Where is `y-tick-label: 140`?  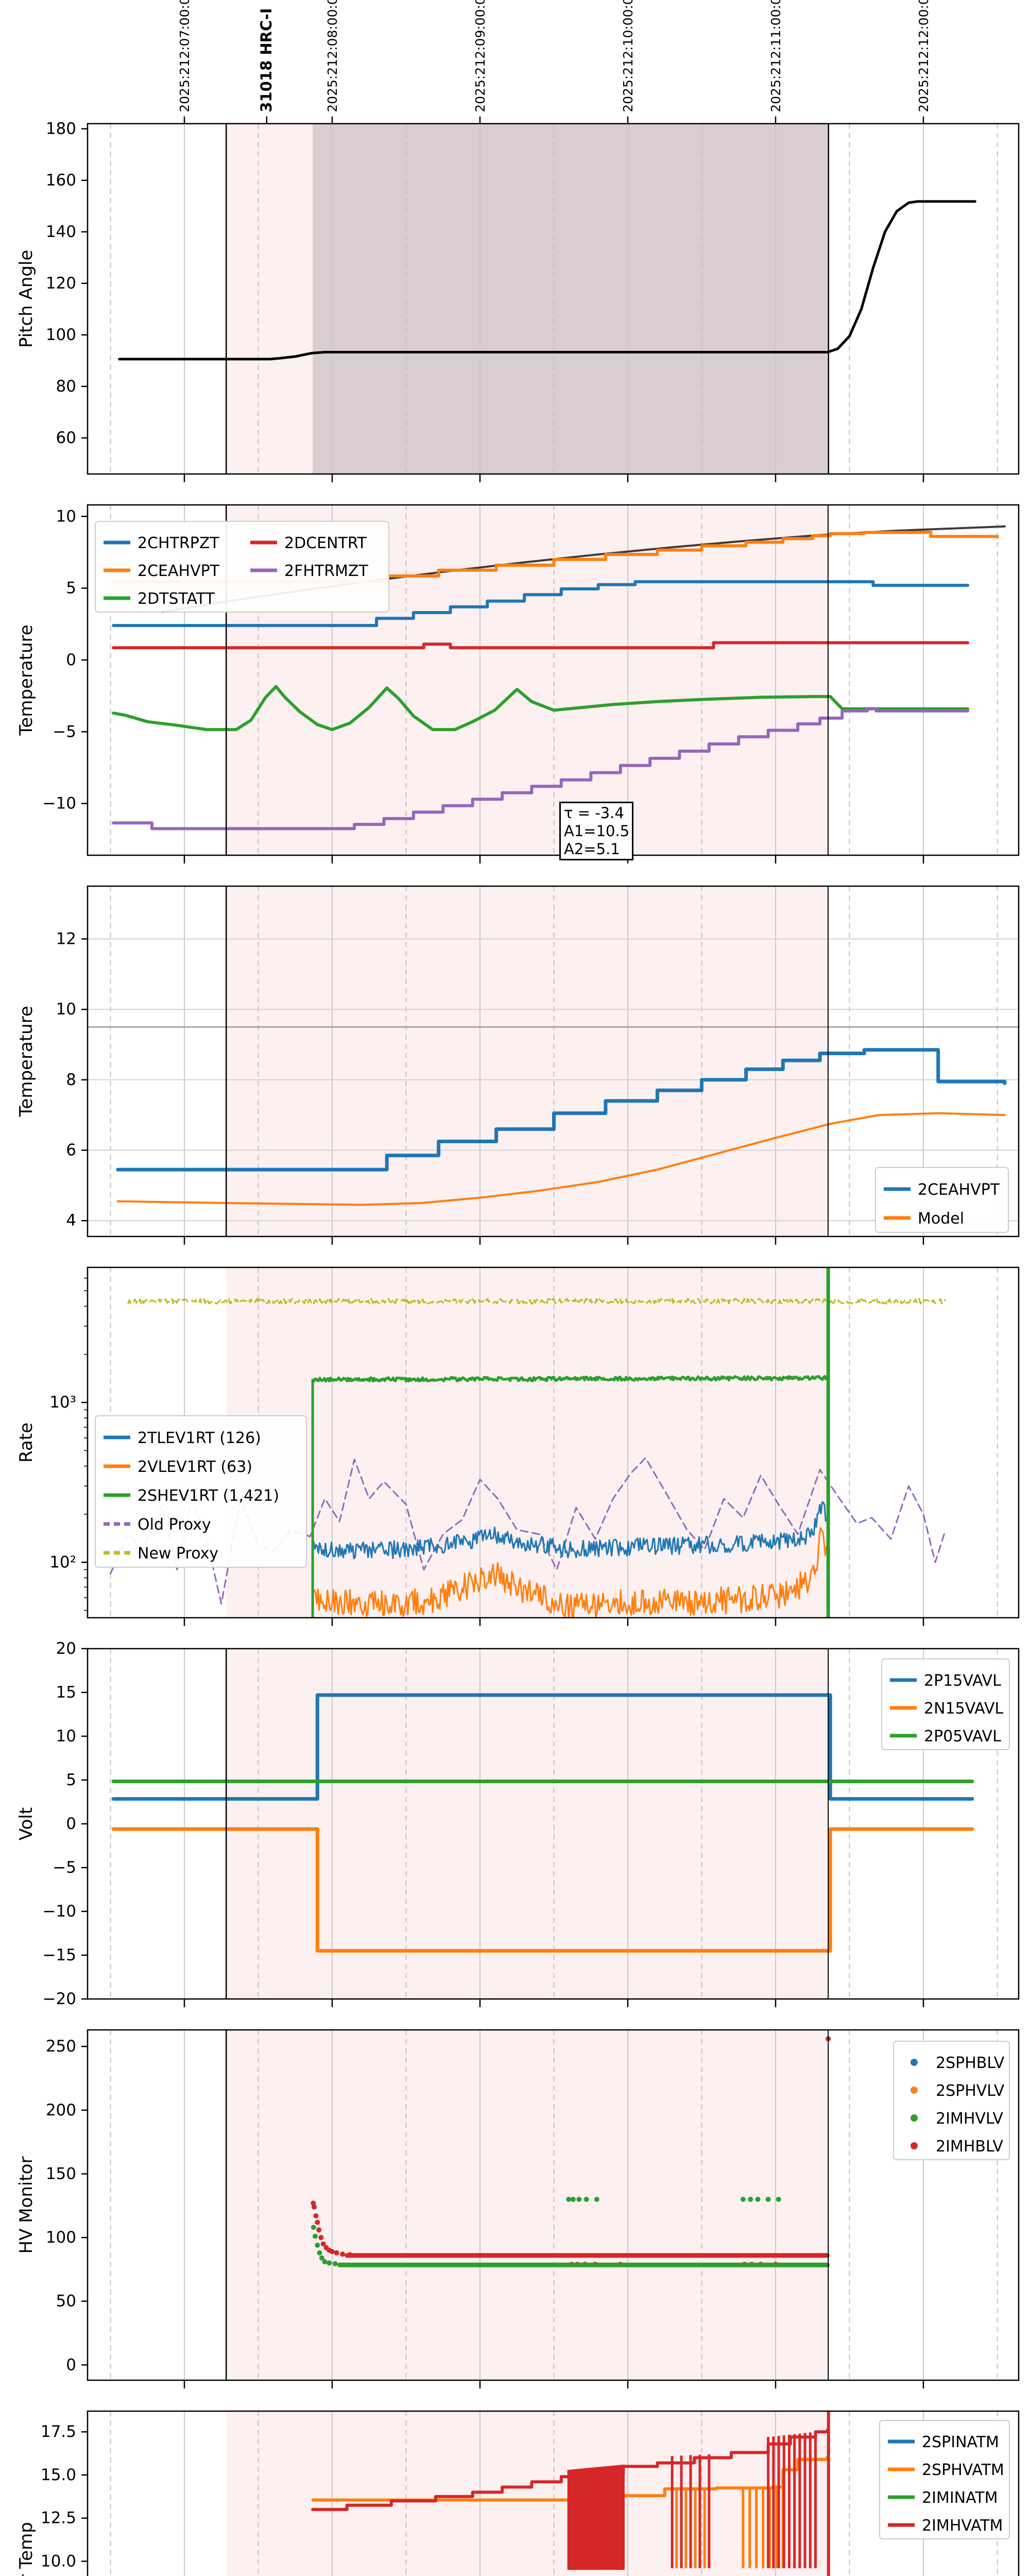
y-tick-label: 140 is located at coordinates (61, 232).